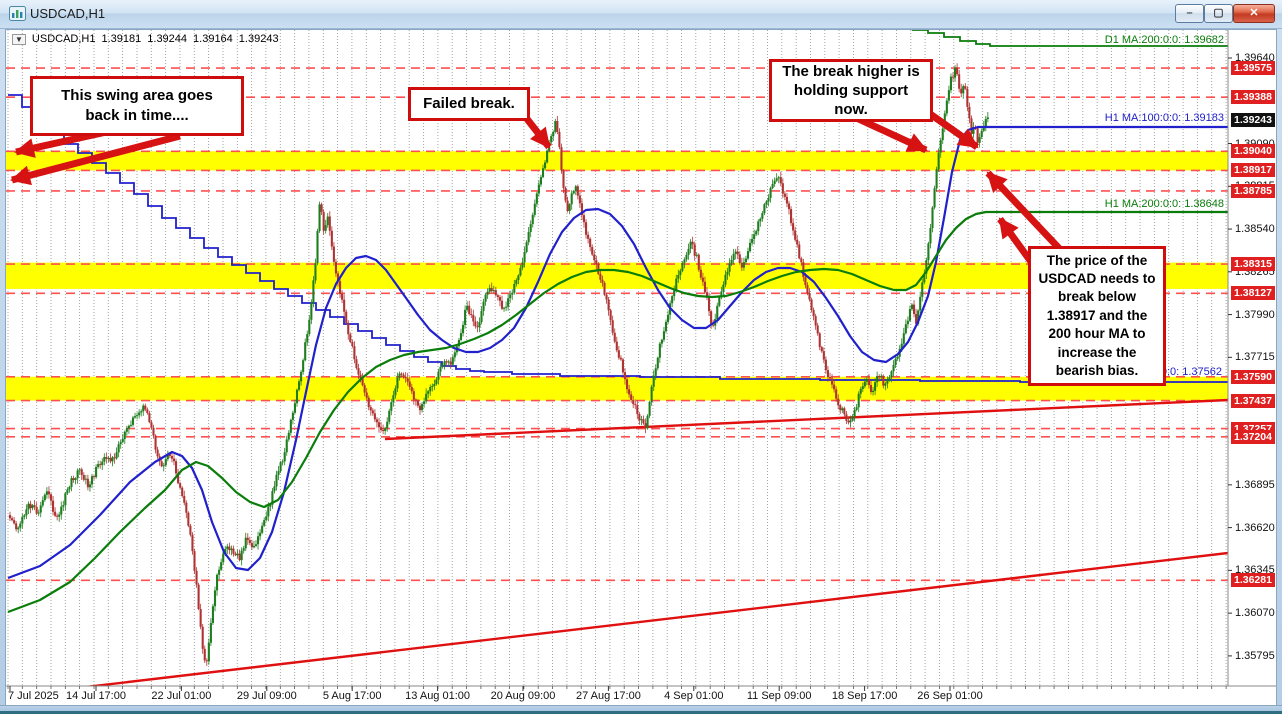 Image resolution: width=1282 pixels, height=714 pixels. Describe the element at coordinates (1253, 170) in the screenshot. I see `price-level-badge: 1.38917` at that location.